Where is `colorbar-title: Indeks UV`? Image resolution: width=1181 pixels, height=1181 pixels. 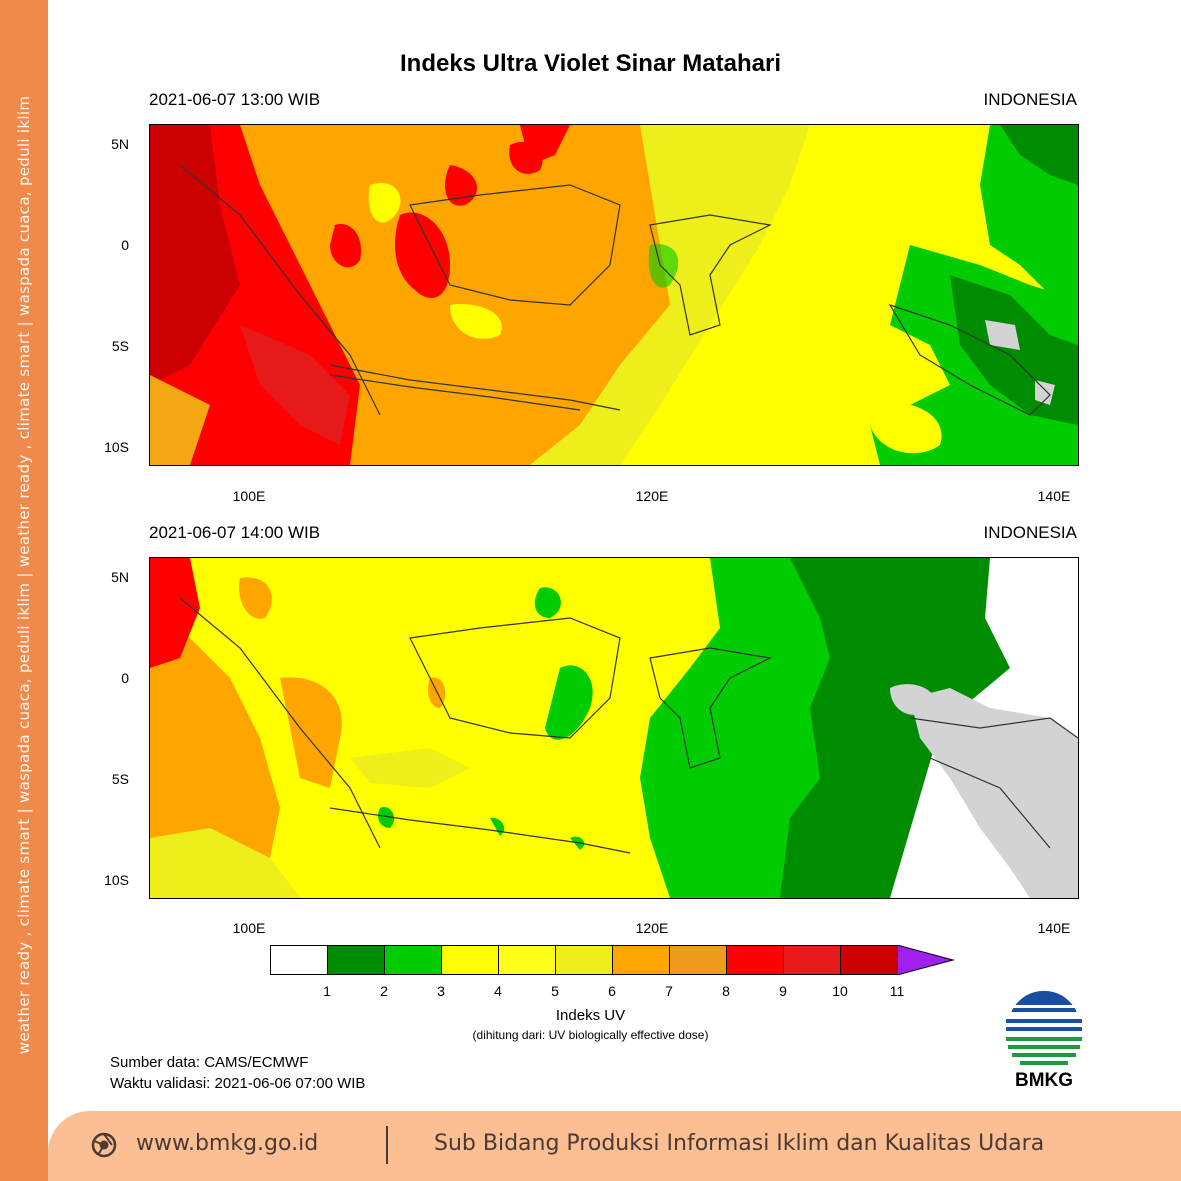
colorbar-title: Indeks UV is located at coordinates (590, 1015).